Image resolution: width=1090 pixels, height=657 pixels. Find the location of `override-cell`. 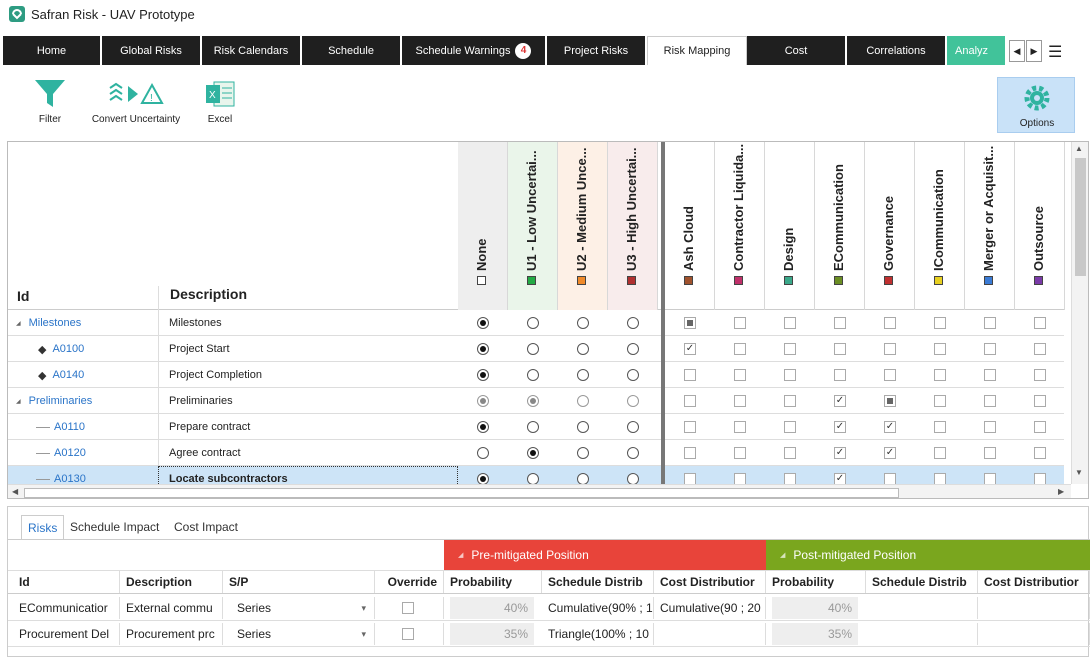

override-cell is located at coordinates (409, 634).